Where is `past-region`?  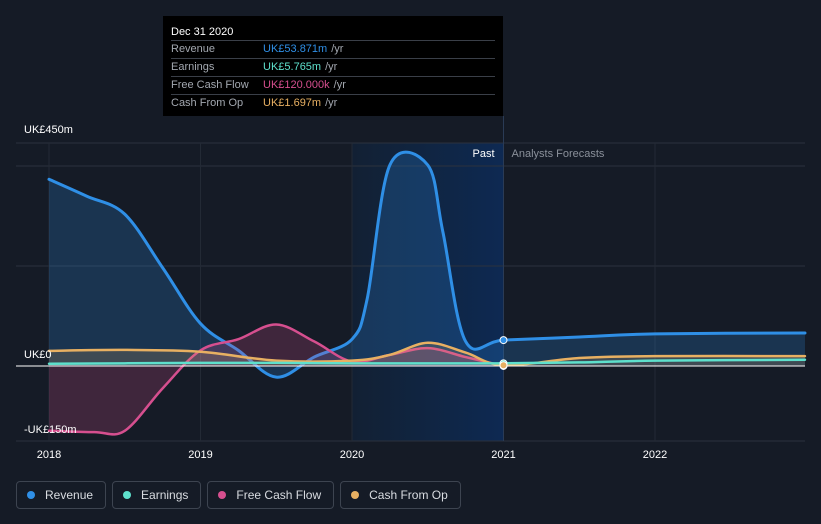
past-region is located at coordinates (428, 292).